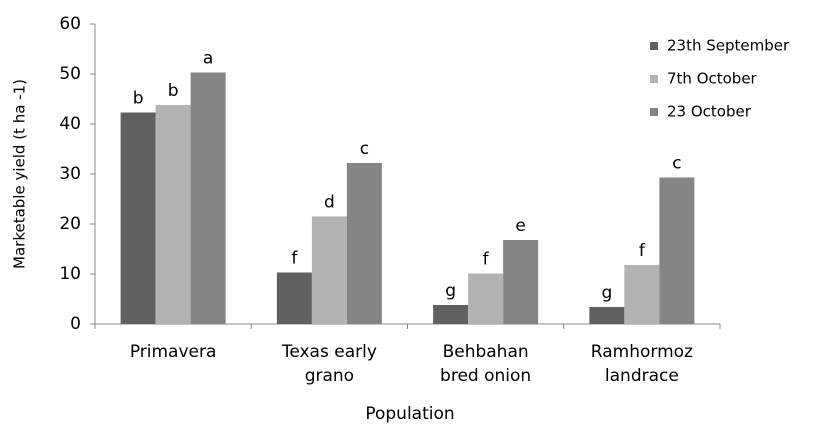 The width and height of the screenshot is (825, 427). What do you see at coordinates (728, 46) in the screenshot?
I see `legend-label: 23th September` at bounding box center [728, 46].